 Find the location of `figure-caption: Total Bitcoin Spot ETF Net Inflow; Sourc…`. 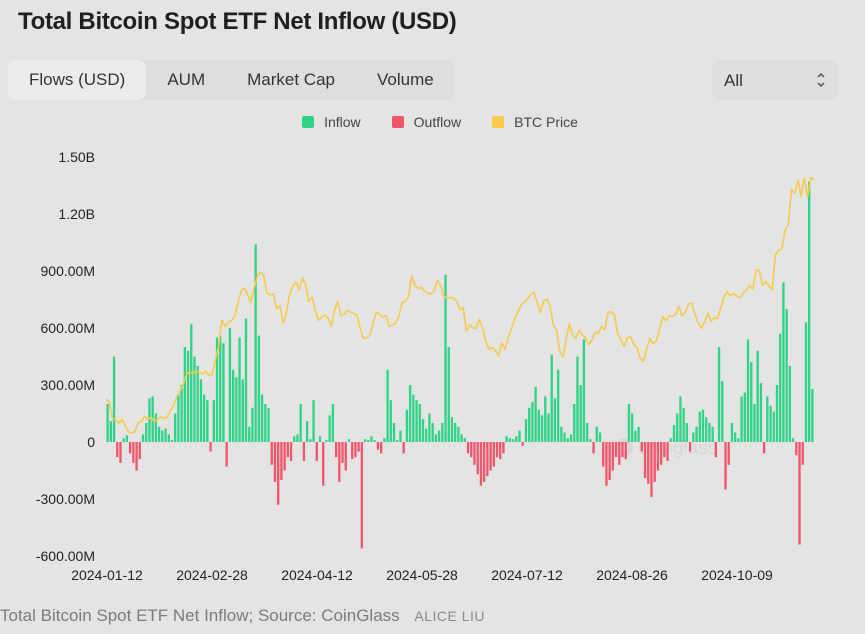

figure-caption: Total Bitcoin Spot ETF Net Inflow; Sourc… is located at coordinates (242, 616).